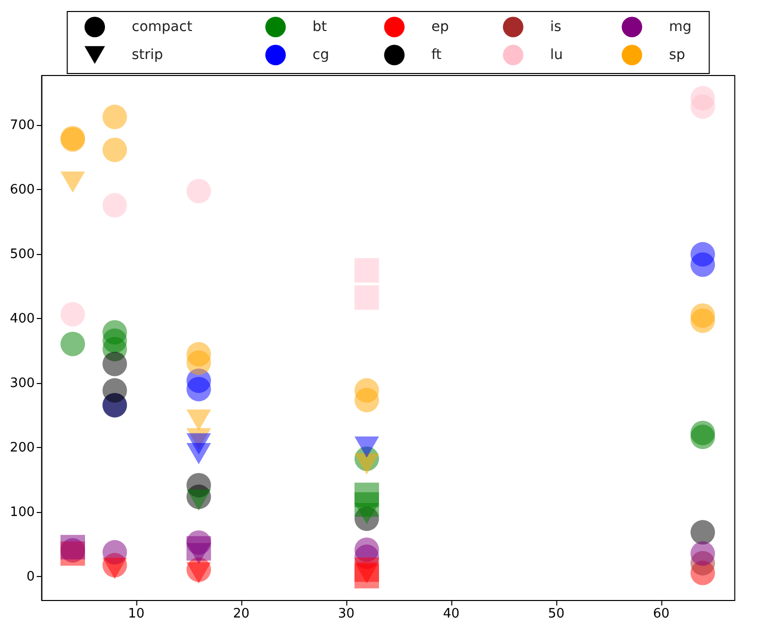 The image size is (758, 633). Describe the element at coordinates (22, 384) in the screenshot. I see `y-tick-label: 300` at that location.